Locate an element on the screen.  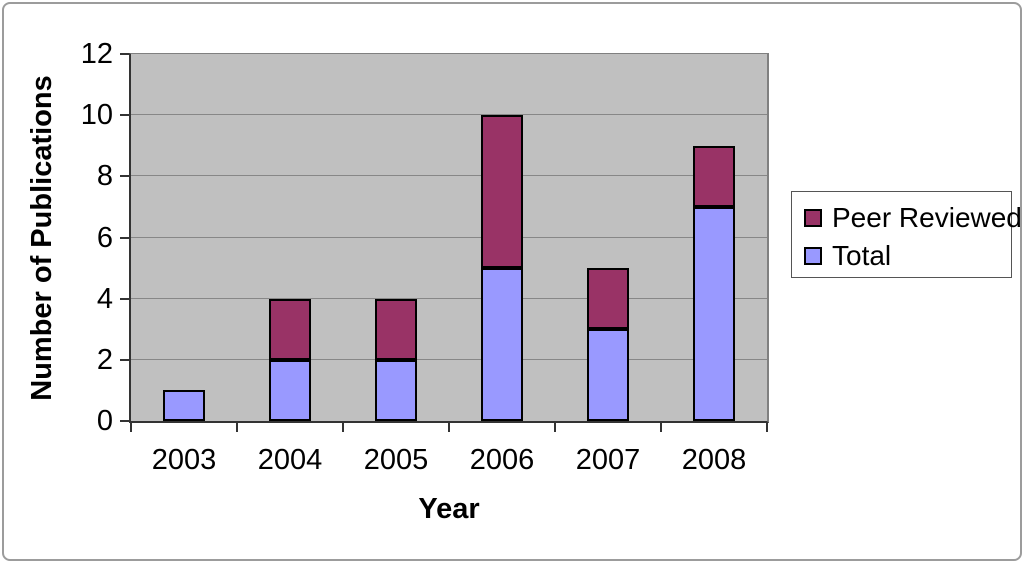
legend-item-total: Total is located at coordinates (907, 256).